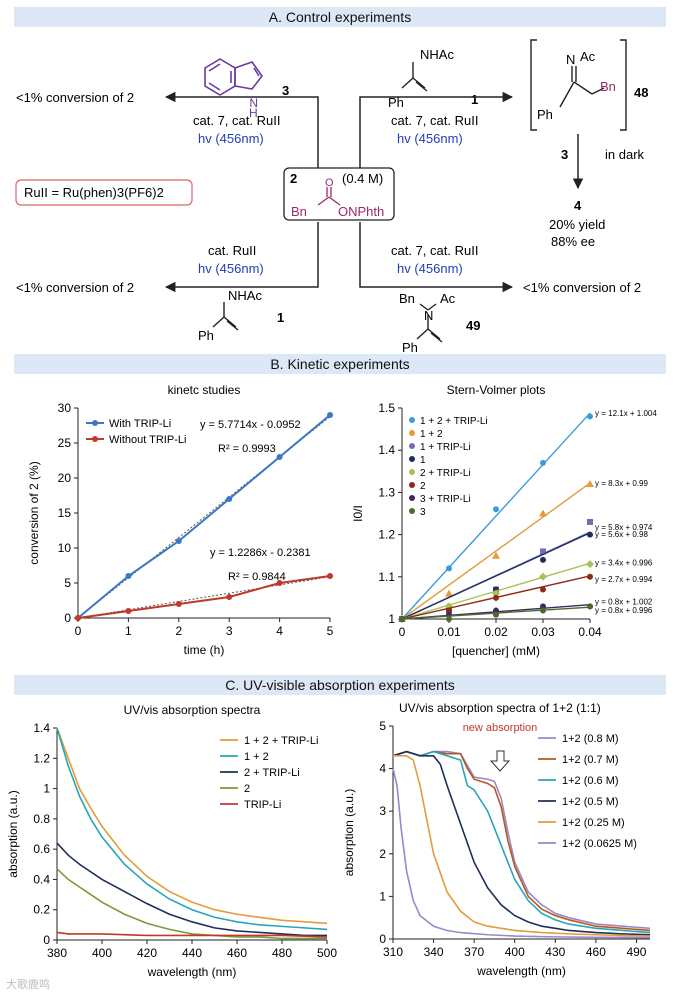 The width and height of the screenshot is (690, 995). What do you see at coordinates (641, 92) in the screenshot?
I see `compound-48-label: 48` at bounding box center [641, 92].